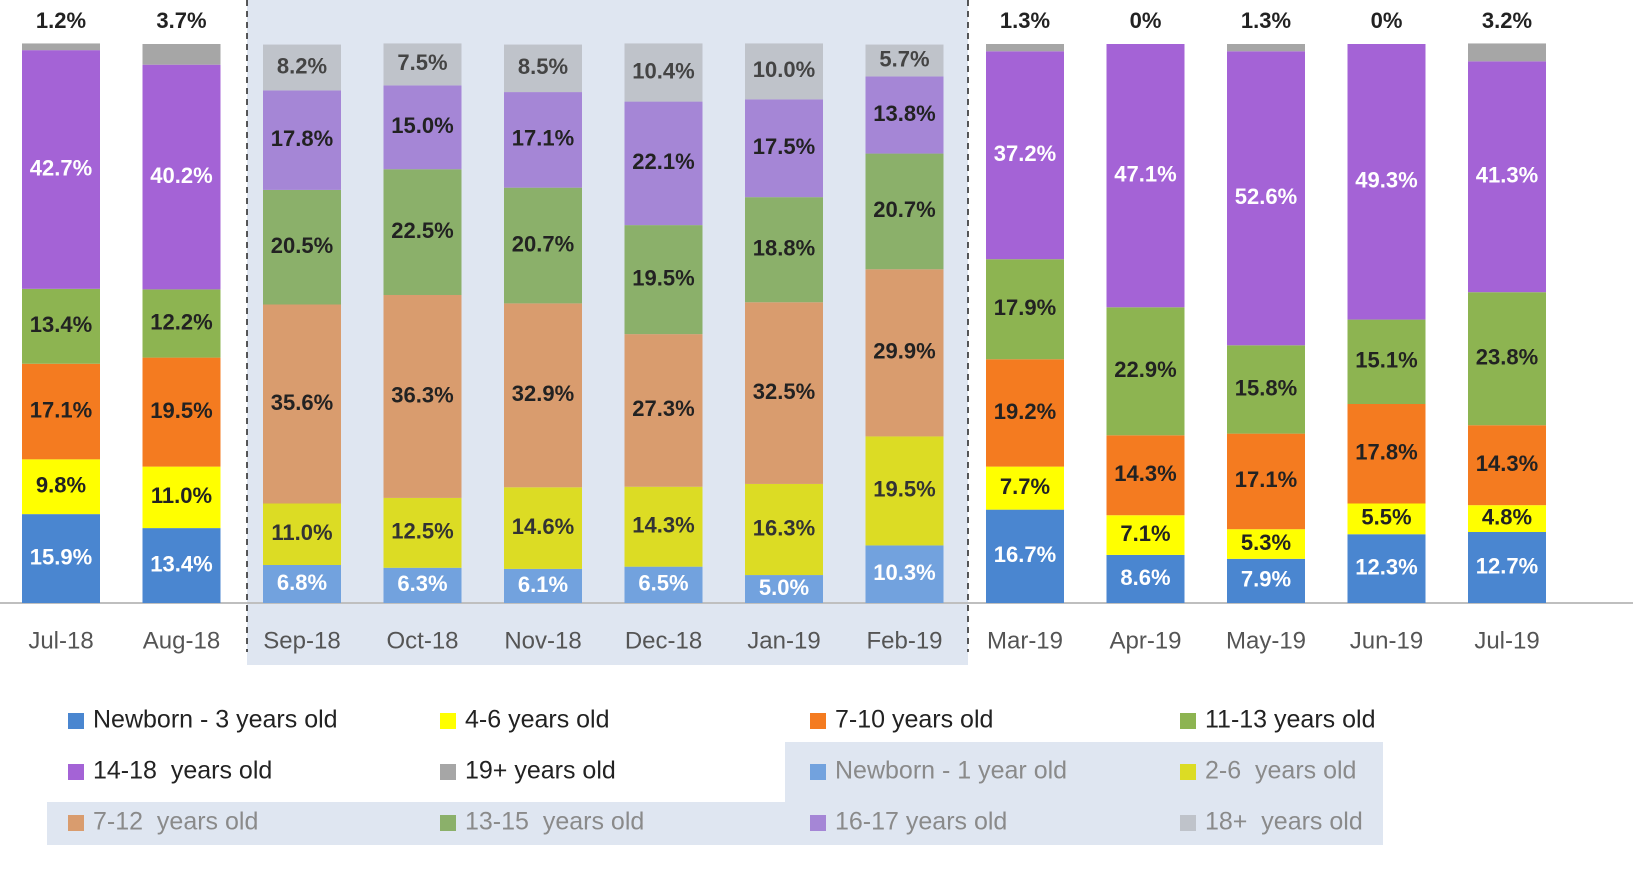  I want to click on value-label: 11.0%, so click(301, 532).